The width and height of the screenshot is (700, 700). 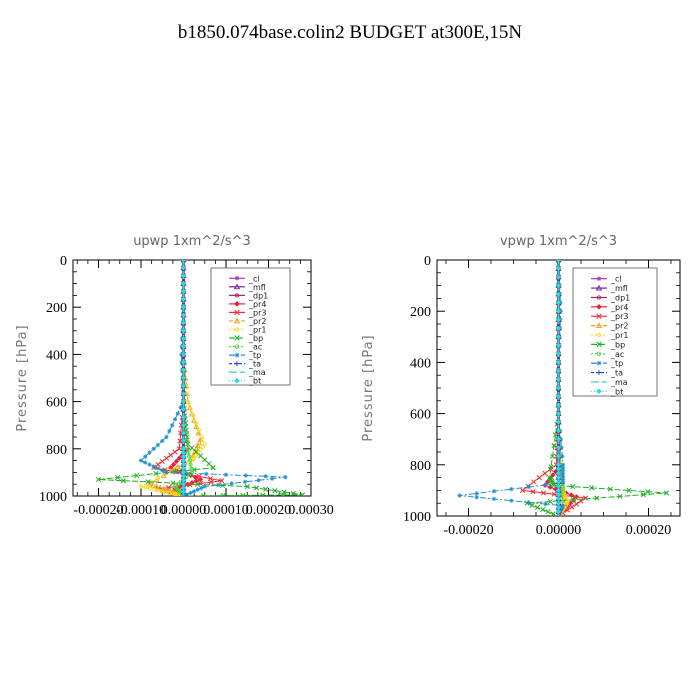 I want to click on legend-label: _tp, so click(x=254, y=355).